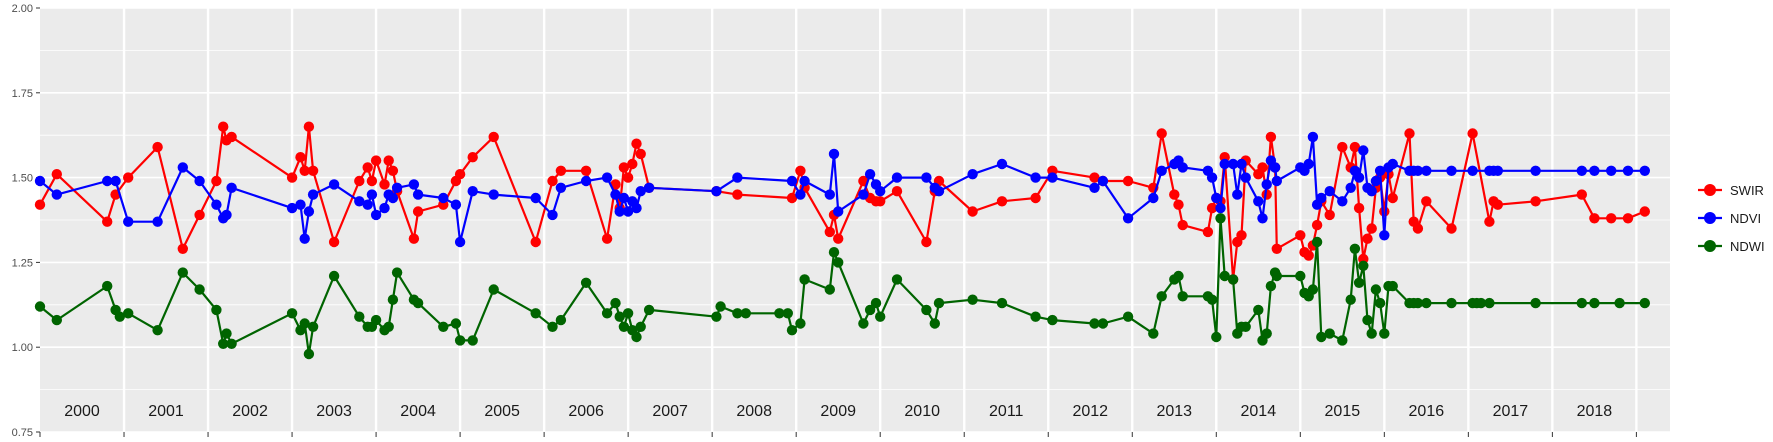 The height and width of the screenshot is (442, 1773). I want to click on y-tick-label: 1.75, so click(22, 94).